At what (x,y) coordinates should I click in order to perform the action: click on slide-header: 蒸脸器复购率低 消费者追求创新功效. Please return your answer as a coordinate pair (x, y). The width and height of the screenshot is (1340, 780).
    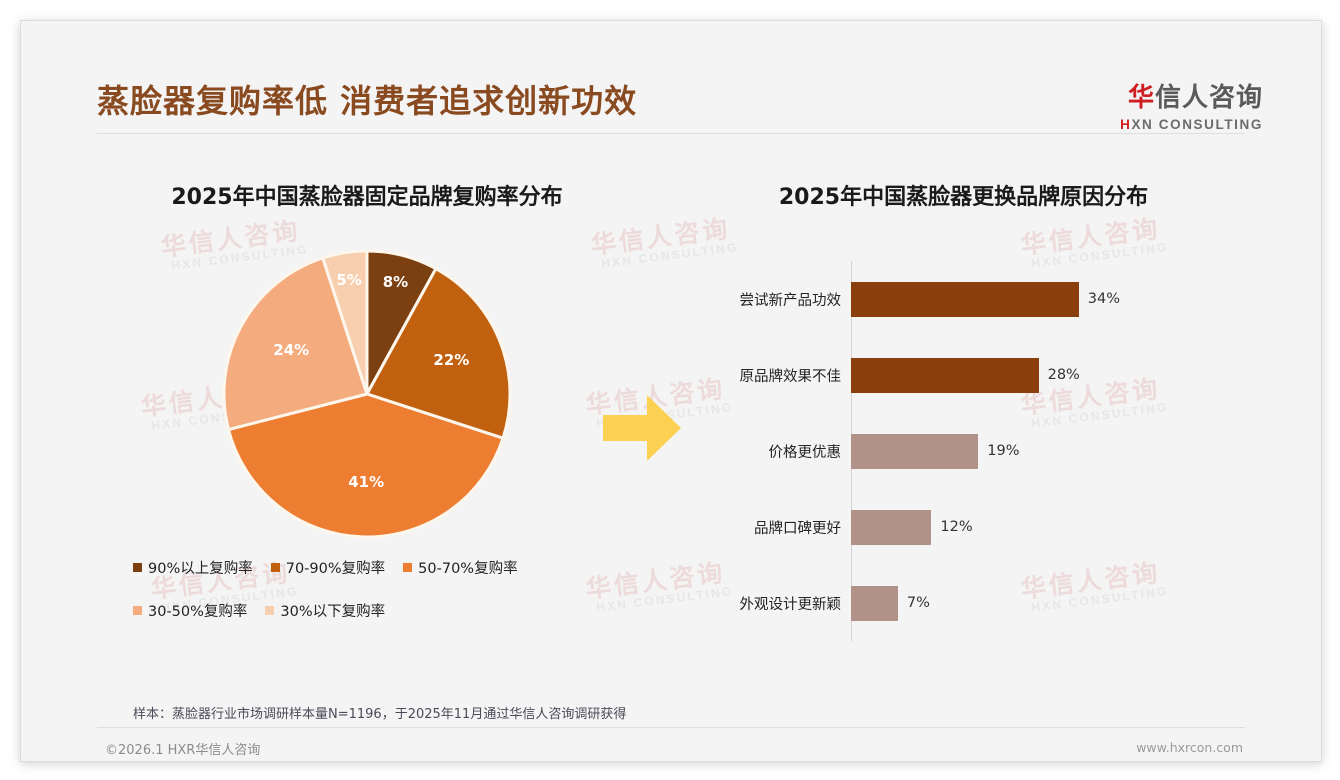
    Looking at the image, I should click on (671, 77).